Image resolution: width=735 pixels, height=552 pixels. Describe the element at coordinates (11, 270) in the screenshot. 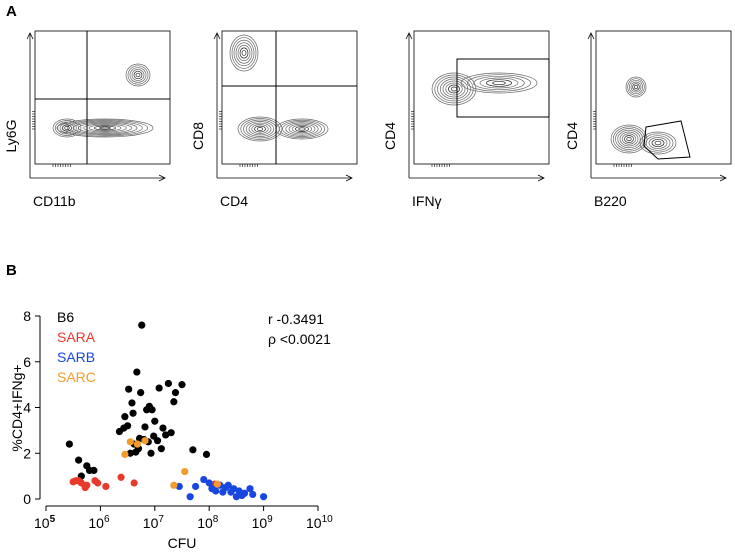

I see `panel-b-label: B` at that location.